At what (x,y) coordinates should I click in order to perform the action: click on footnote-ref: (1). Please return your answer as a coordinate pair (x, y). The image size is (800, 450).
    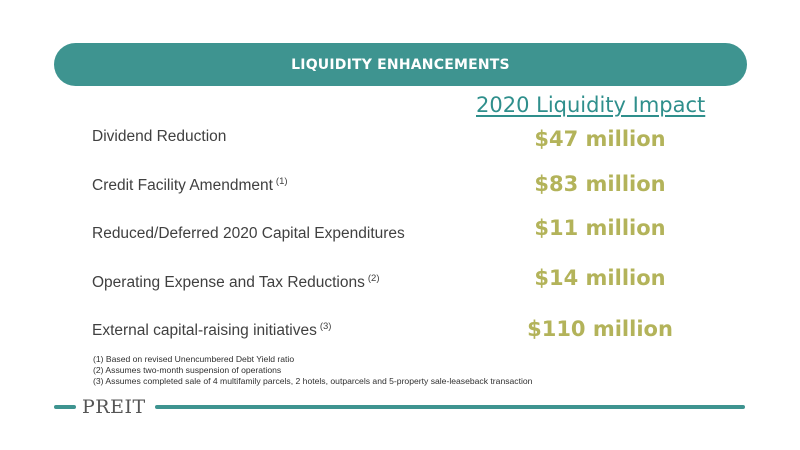
    Looking at the image, I should click on (281, 181).